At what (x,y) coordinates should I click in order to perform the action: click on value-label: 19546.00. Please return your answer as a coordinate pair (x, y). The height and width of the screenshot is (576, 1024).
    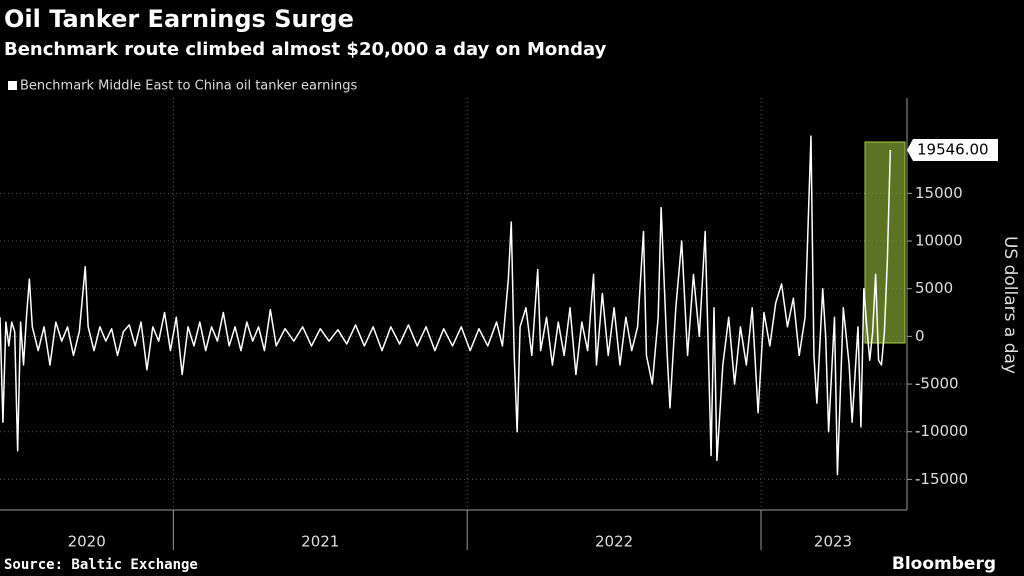
    Looking at the image, I should click on (953, 150).